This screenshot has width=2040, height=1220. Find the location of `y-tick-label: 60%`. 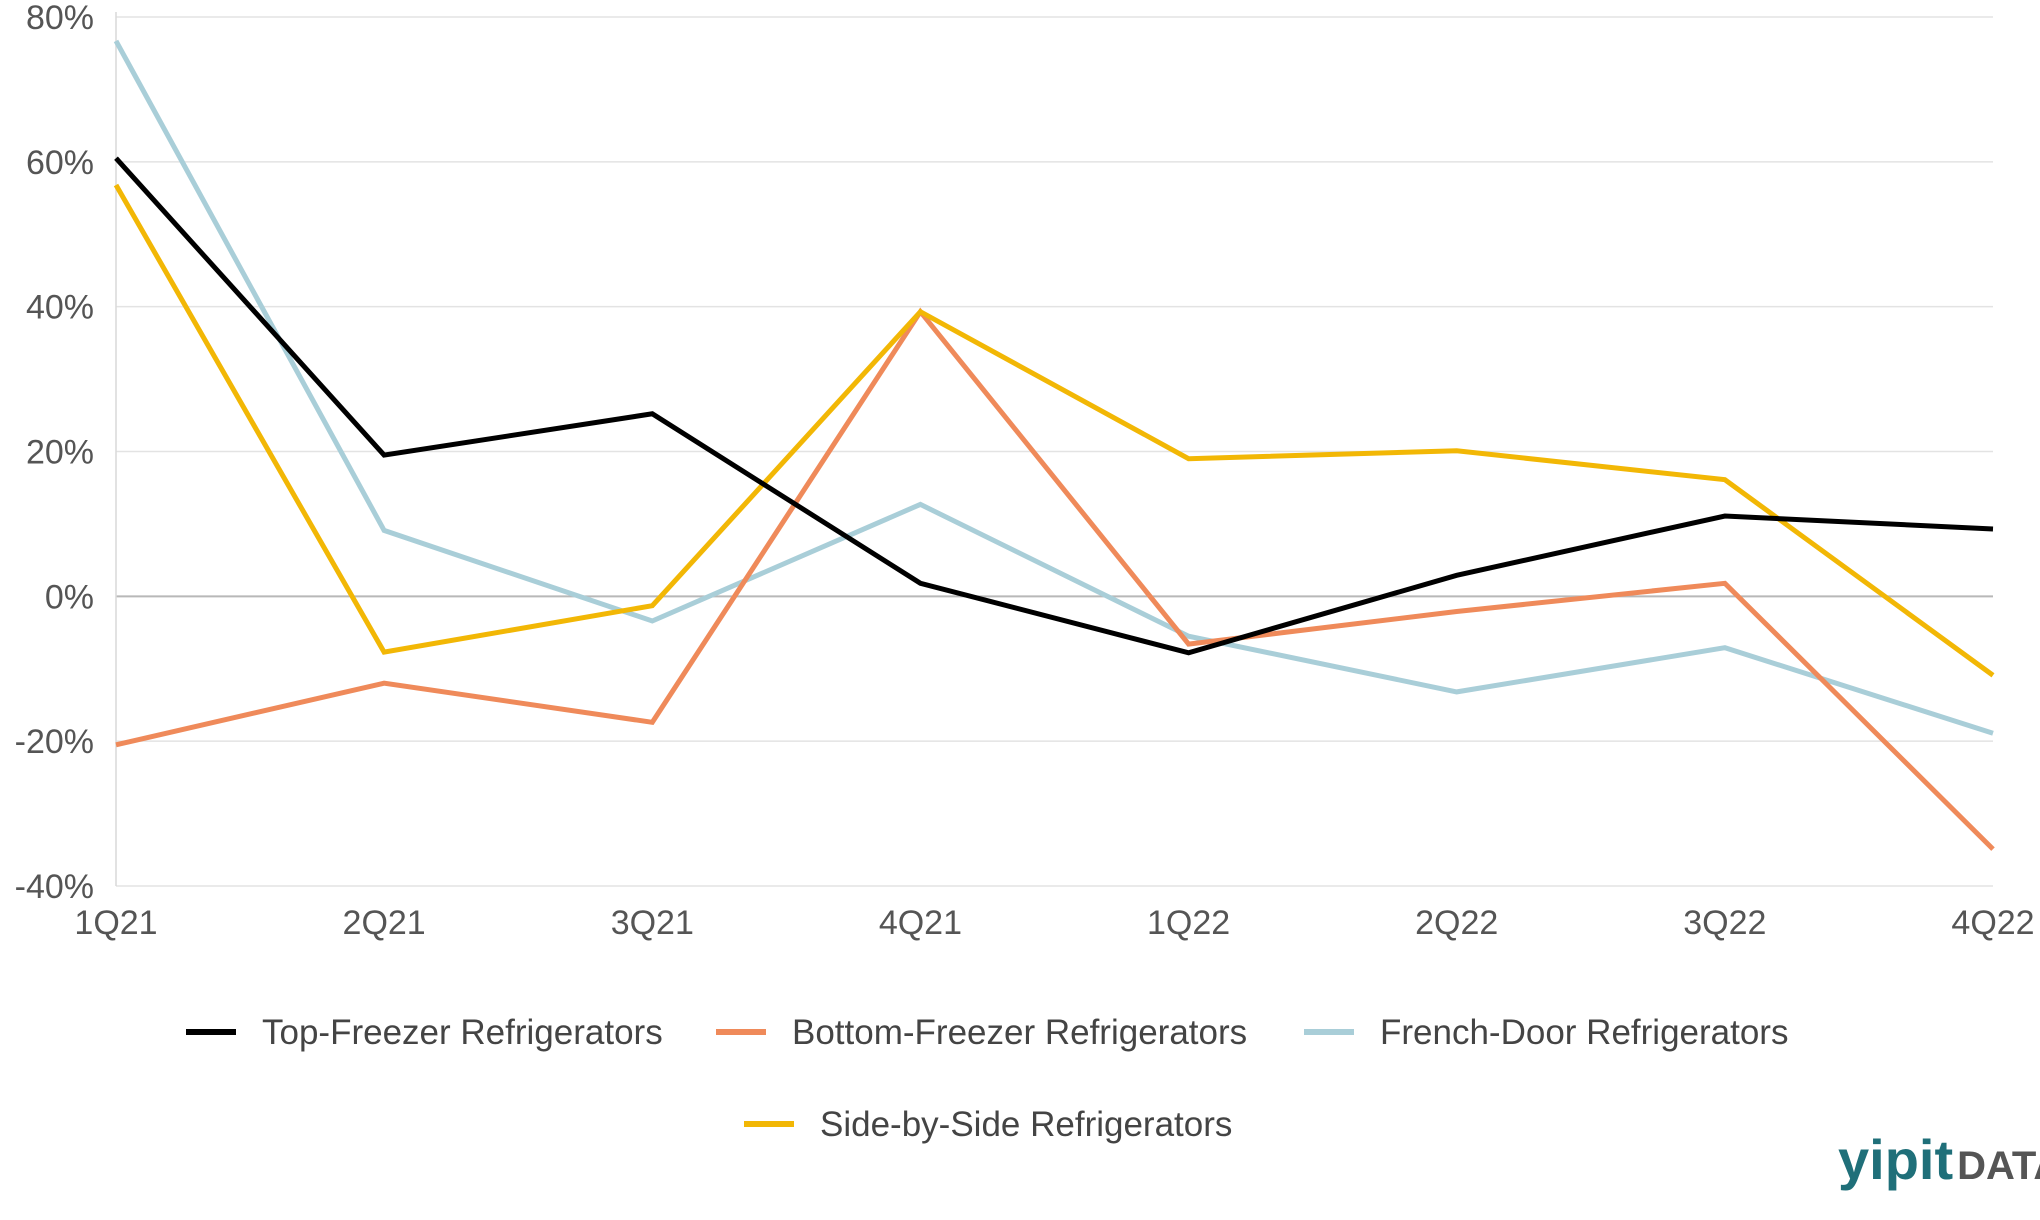

y-tick-label: 60% is located at coordinates (60, 163).